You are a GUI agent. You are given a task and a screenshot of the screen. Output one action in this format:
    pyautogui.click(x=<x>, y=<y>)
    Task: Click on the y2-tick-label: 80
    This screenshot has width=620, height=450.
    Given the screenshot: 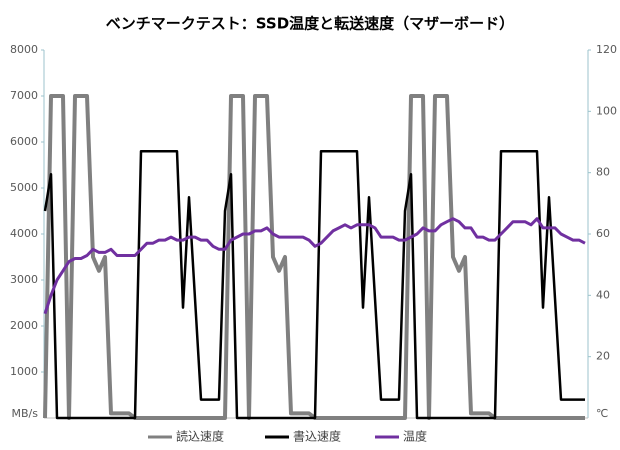 What is the action you would take?
    pyautogui.click(x=603, y=172)
    